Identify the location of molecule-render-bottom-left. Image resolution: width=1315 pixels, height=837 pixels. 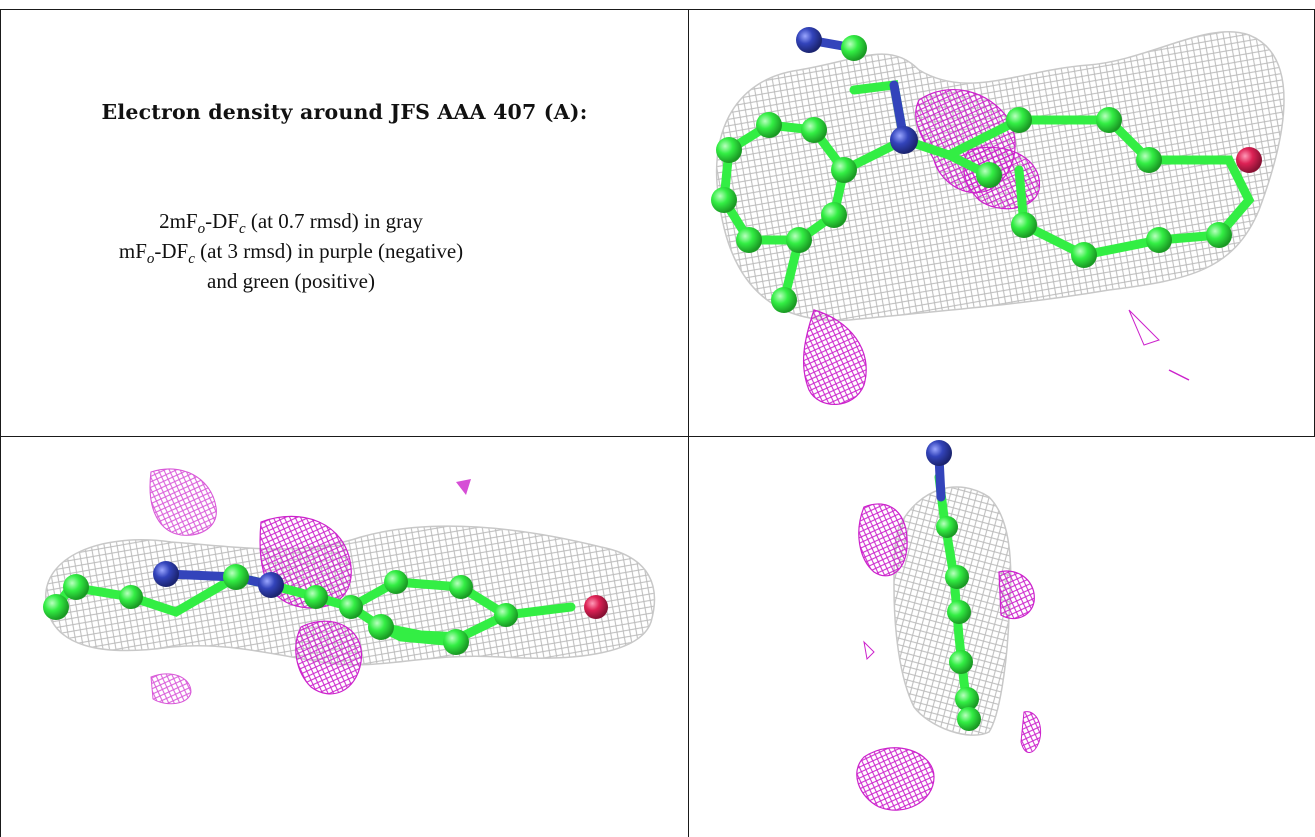
(349, 586).